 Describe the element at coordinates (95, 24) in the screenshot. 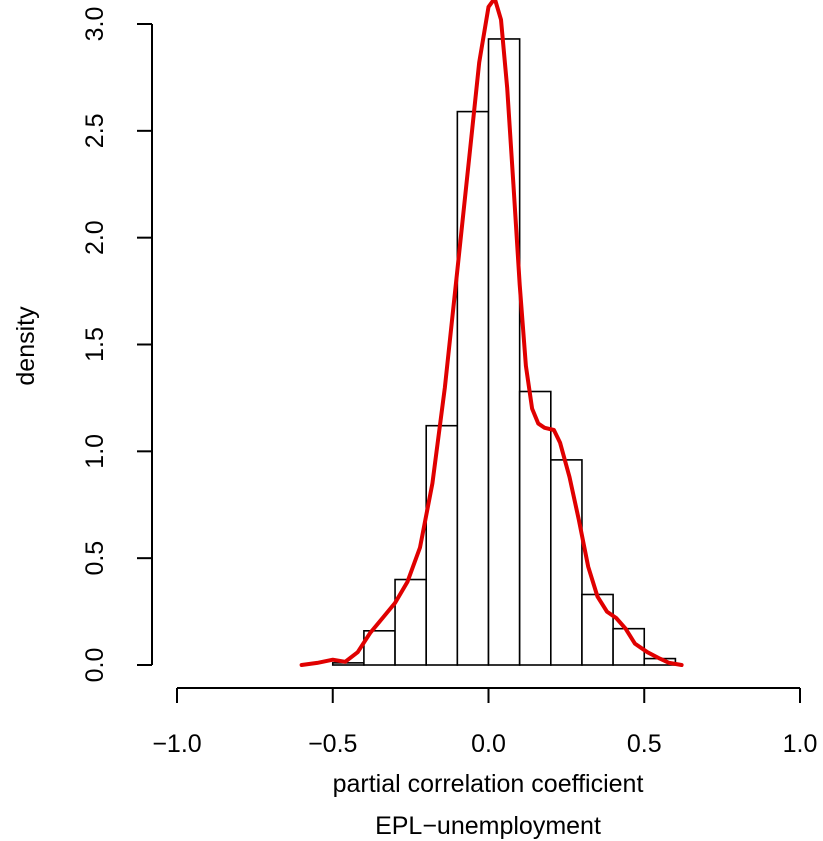

I see `y-tick-label: 3.0` at that location.